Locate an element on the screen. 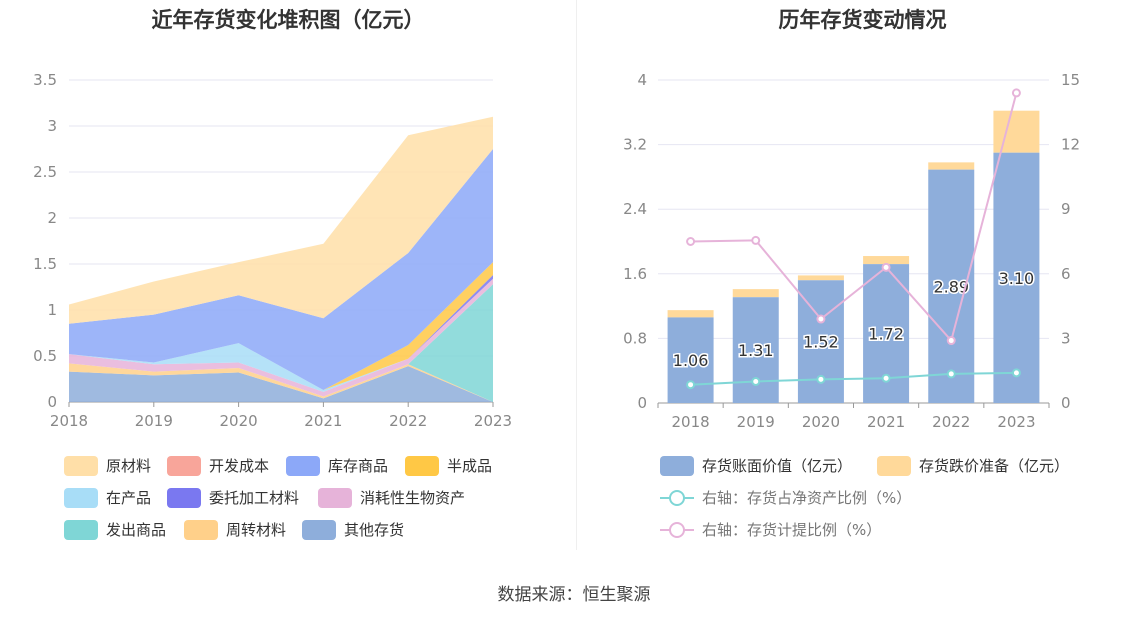  legend-item: 库存商品 is located at coordinates (337, 465).